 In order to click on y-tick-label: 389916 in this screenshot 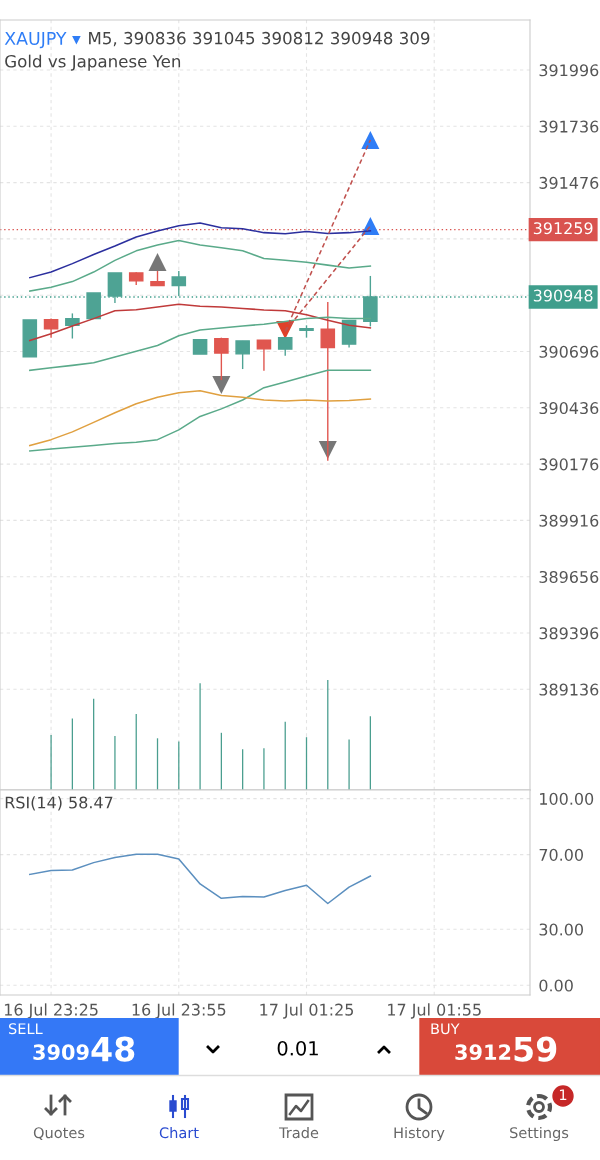, I will do `click(569, 520)`.